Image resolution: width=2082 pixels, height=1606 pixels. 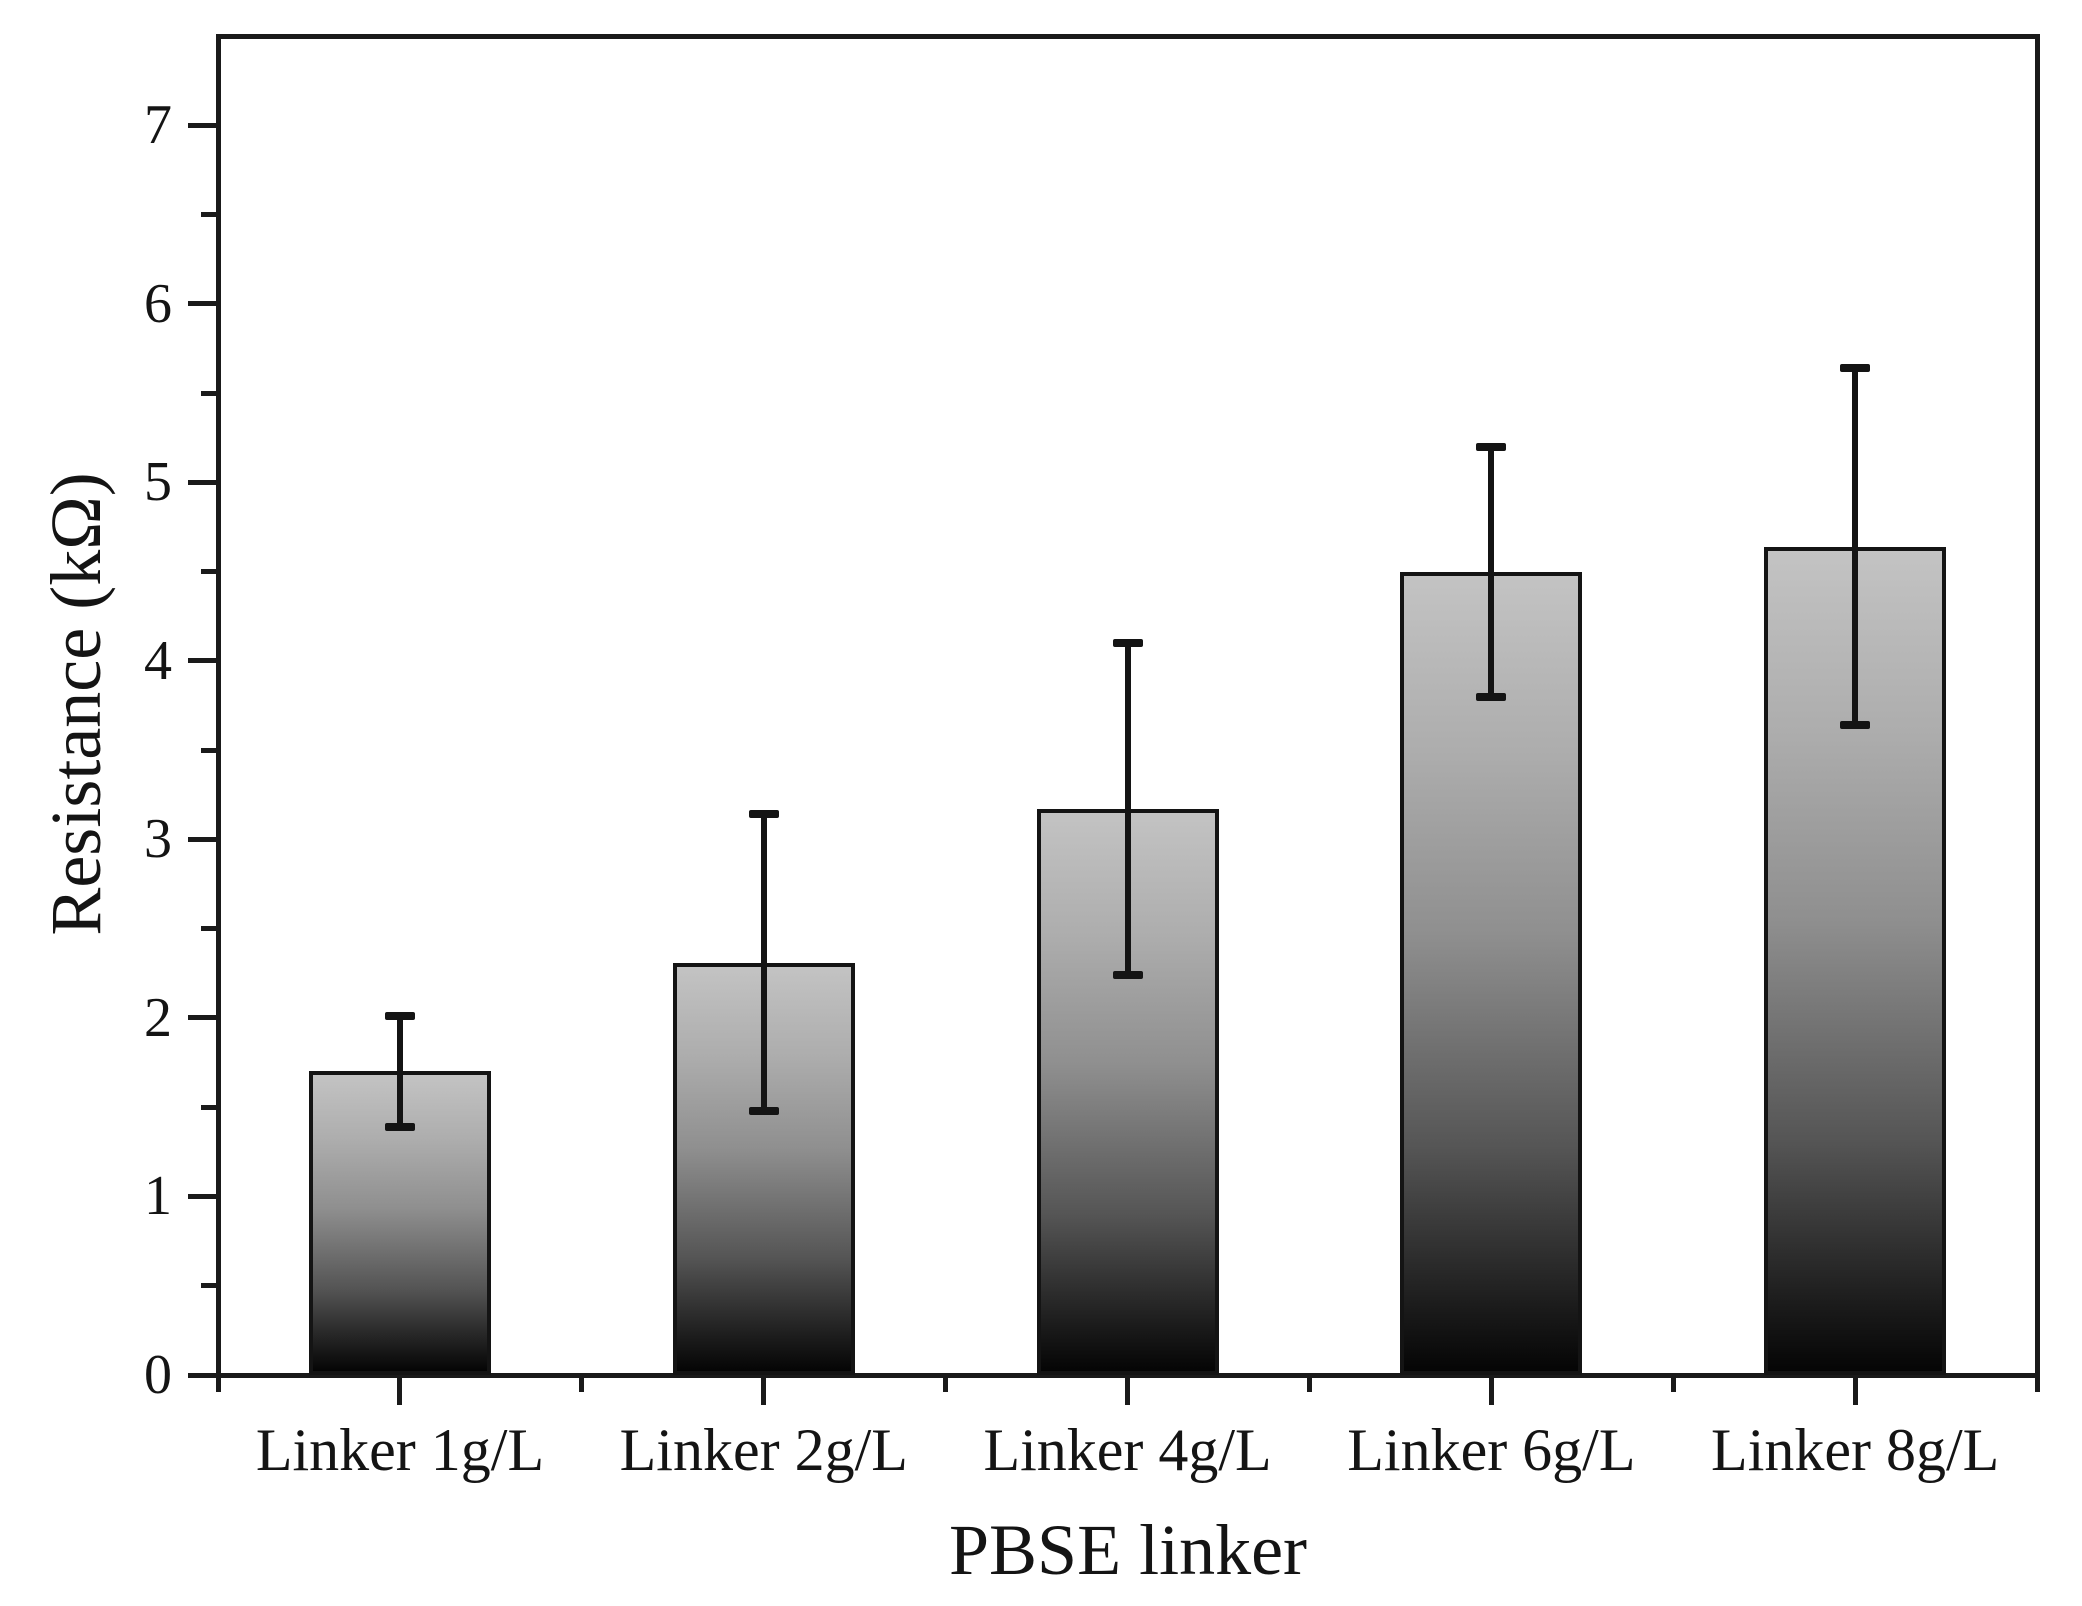 What do you see at coordinates (400, 1450) in the screenshot?
I see `x-tick-label: Linker 1g/L` at bounding box center [400, 1450].